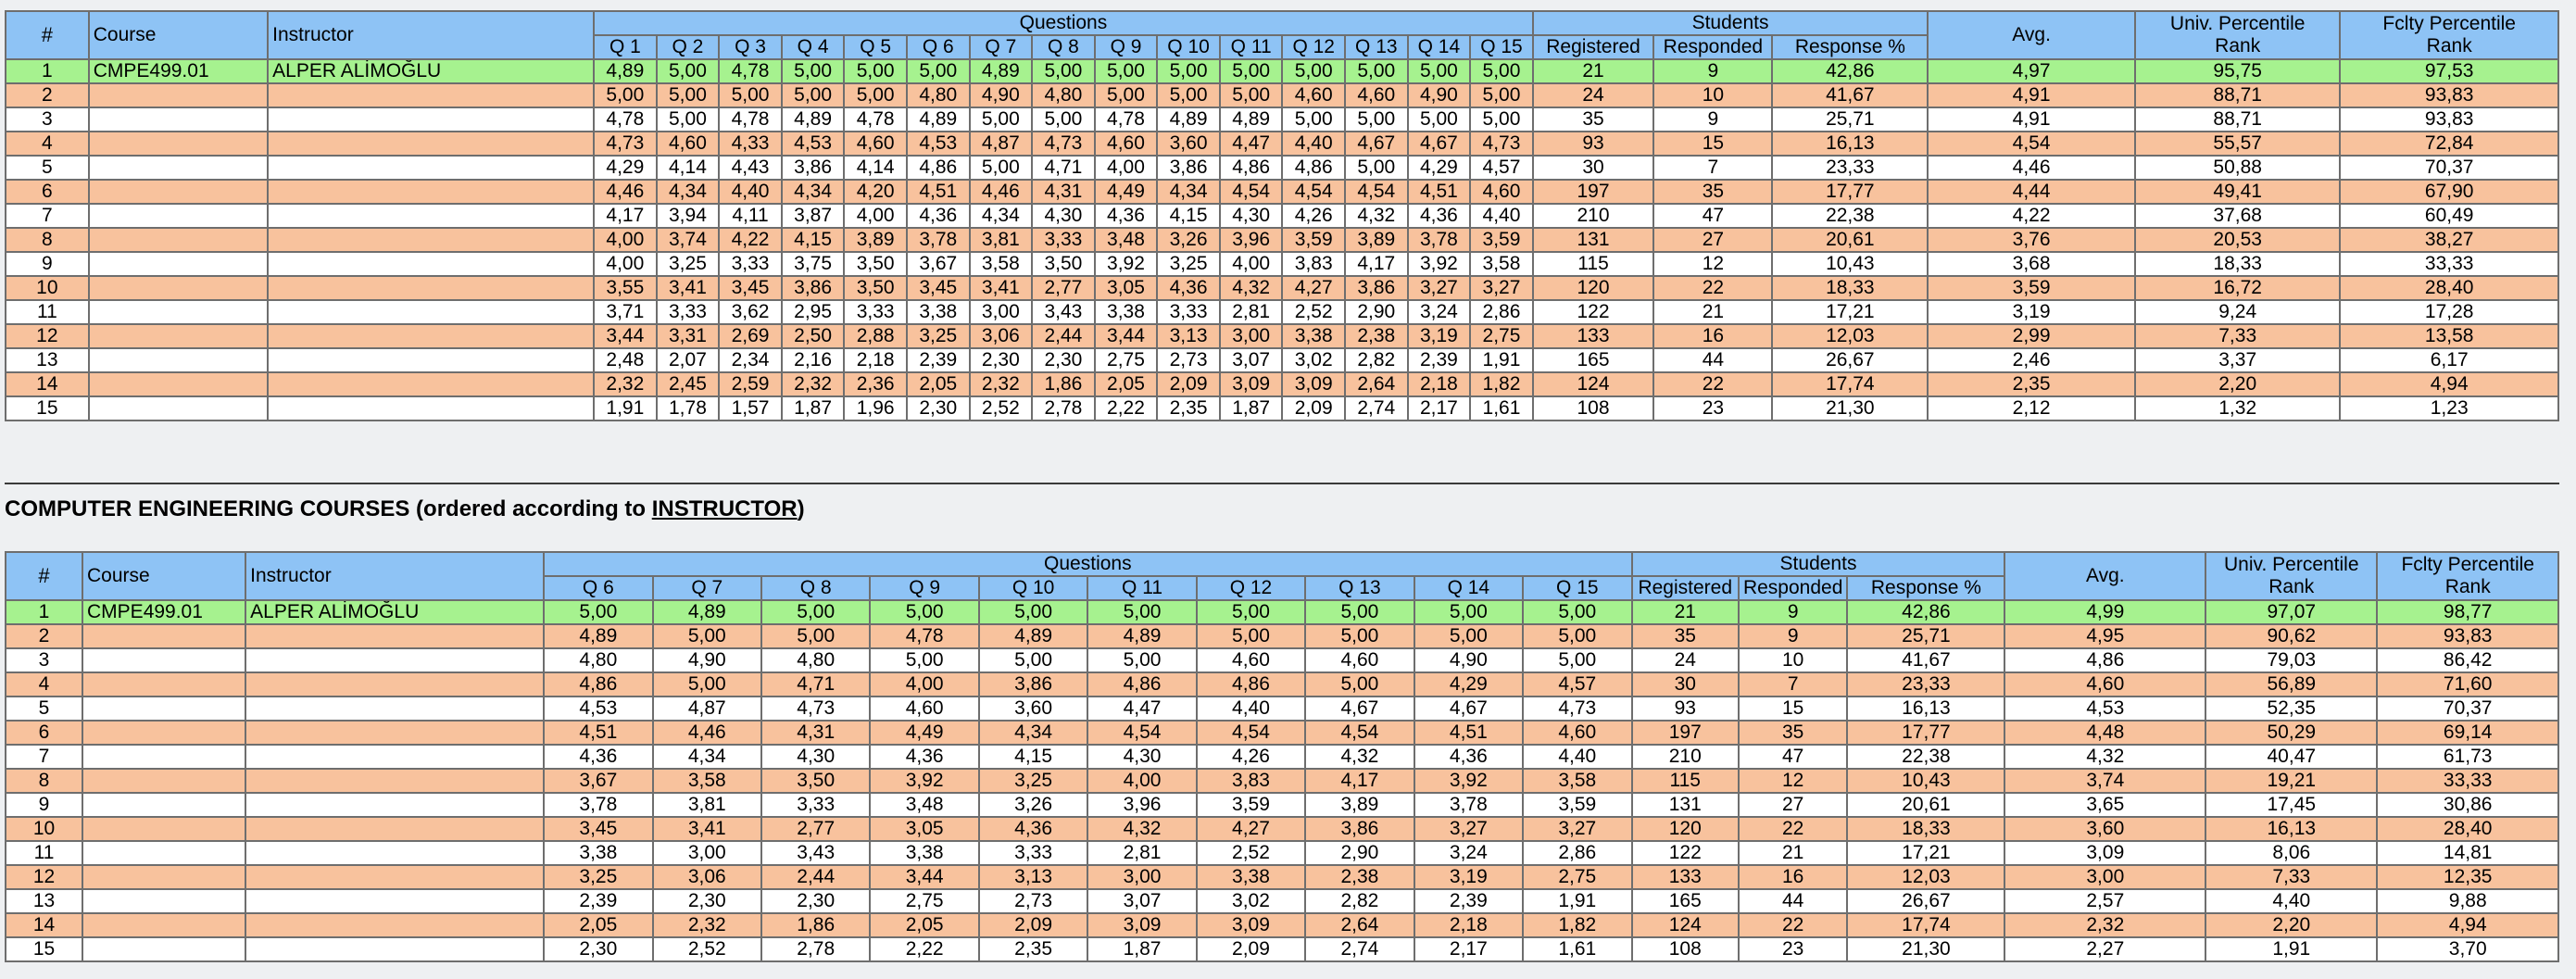  I want to click on header-question: Q 9, so click(924, 588).